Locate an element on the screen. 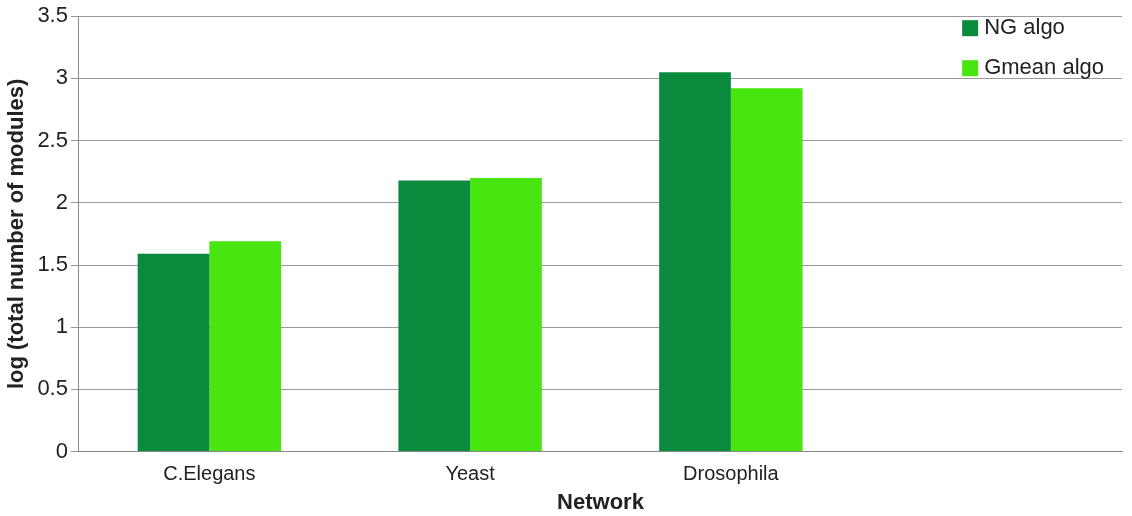  y-axis-title: log (total number of modules) is located at coordinates (16, 234).